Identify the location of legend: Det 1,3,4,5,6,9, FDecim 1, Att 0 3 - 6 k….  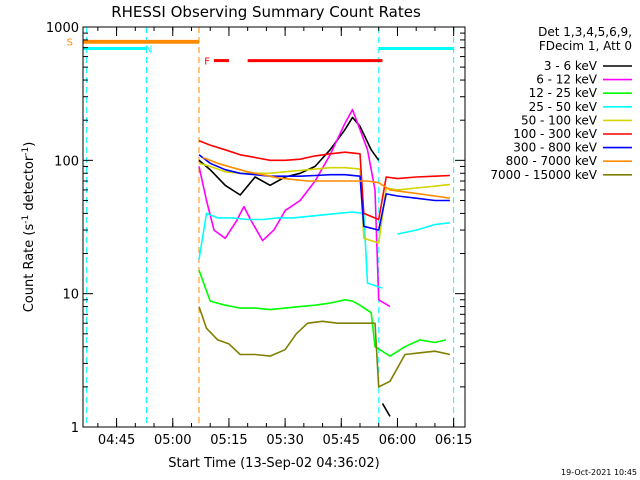
(561, 103).